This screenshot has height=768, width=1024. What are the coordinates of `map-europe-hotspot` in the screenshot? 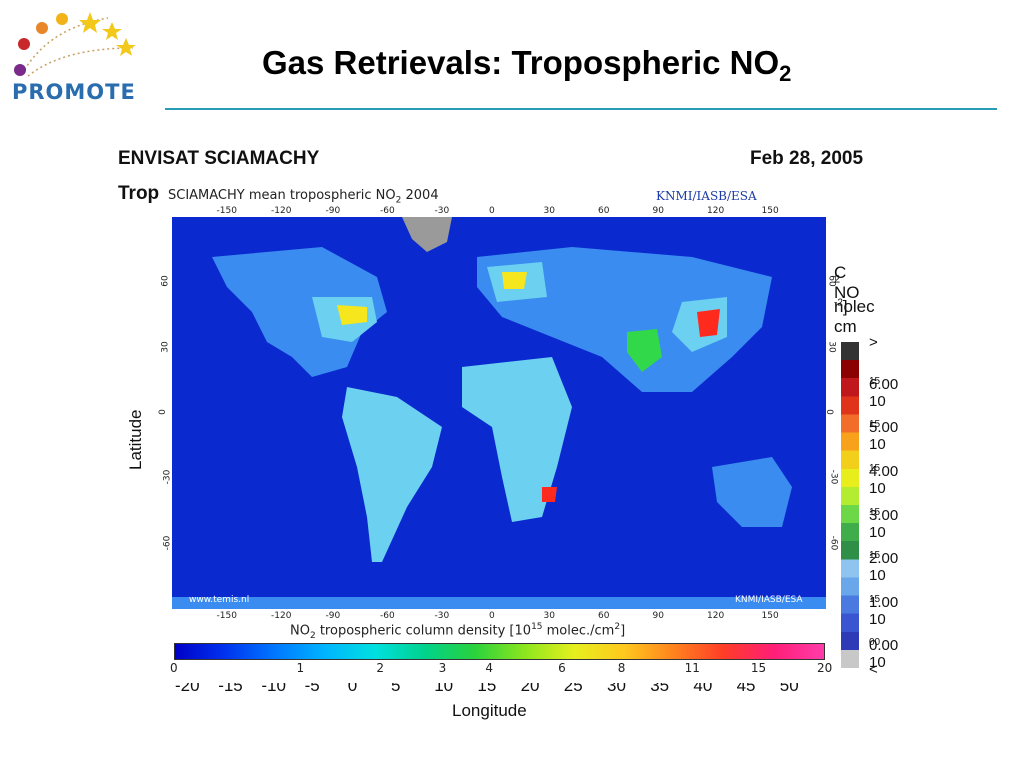 It's located at (514, 280).